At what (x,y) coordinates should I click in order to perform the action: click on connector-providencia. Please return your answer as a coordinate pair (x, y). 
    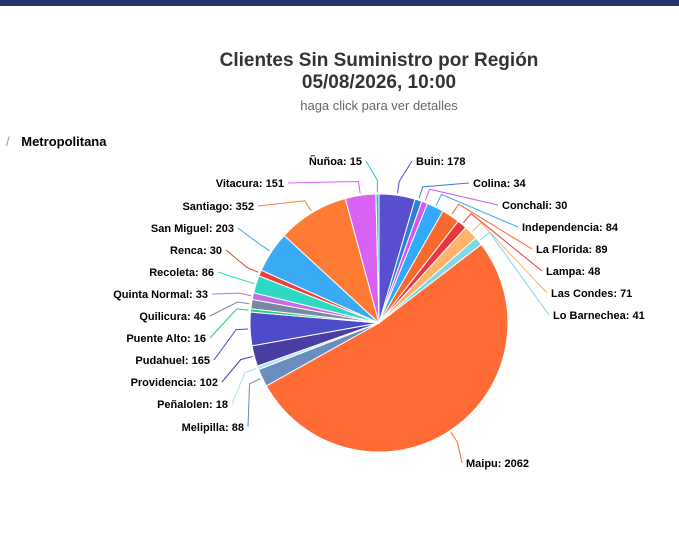
    Looking at the image, I should click on (237, 369).